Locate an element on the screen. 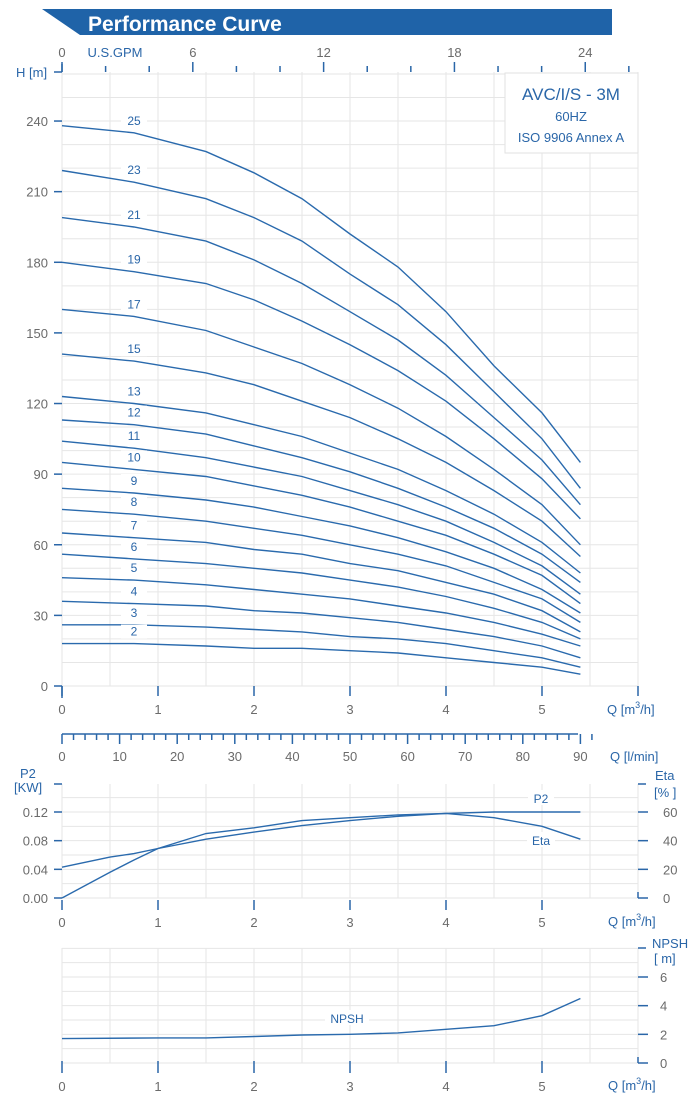  head-tick-label: 0 is located at coordinates (44, 686).